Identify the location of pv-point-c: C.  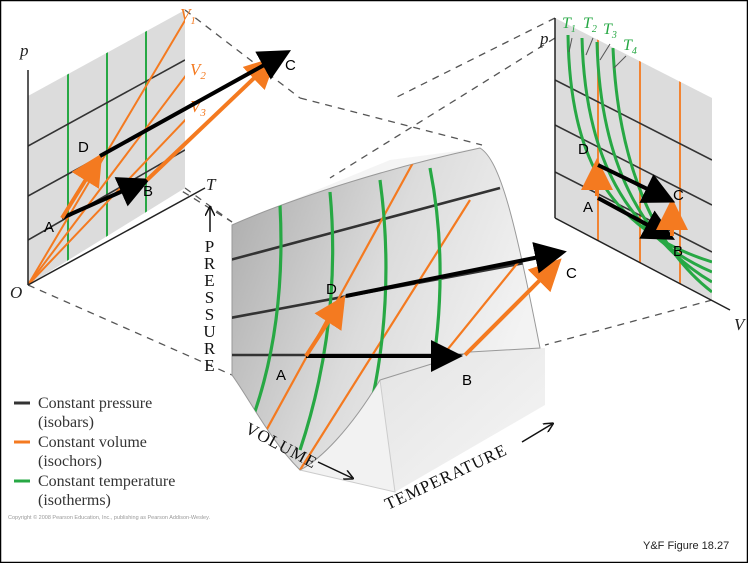
(678, 195).